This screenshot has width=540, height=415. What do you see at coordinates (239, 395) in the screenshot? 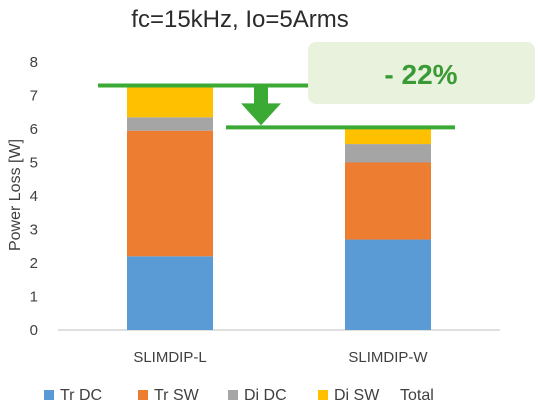
I see `legend: Tr DC Tr SW Di DC Di SW Total` at bounding box center [239, 395].